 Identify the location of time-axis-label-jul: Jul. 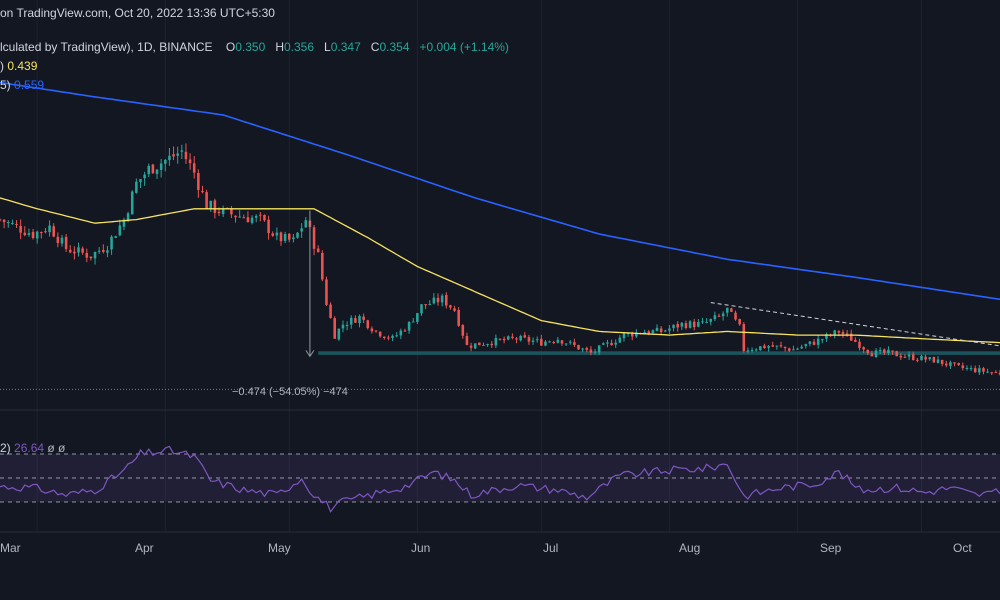
(551, 548).